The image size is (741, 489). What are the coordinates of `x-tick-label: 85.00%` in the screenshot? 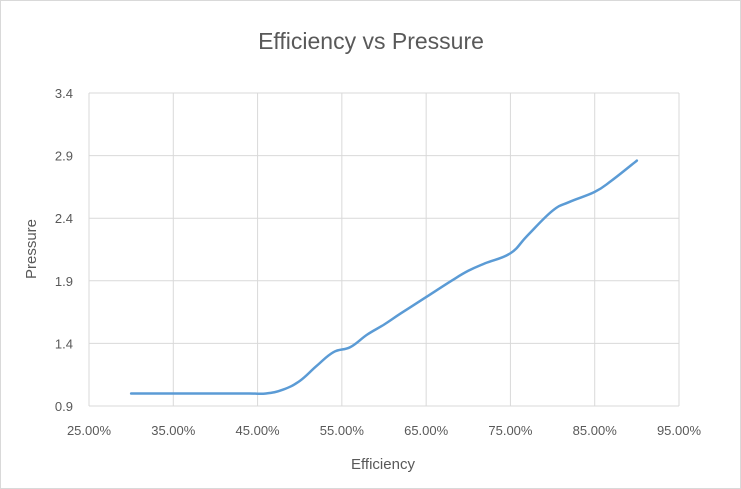 It's located at (595, 430).